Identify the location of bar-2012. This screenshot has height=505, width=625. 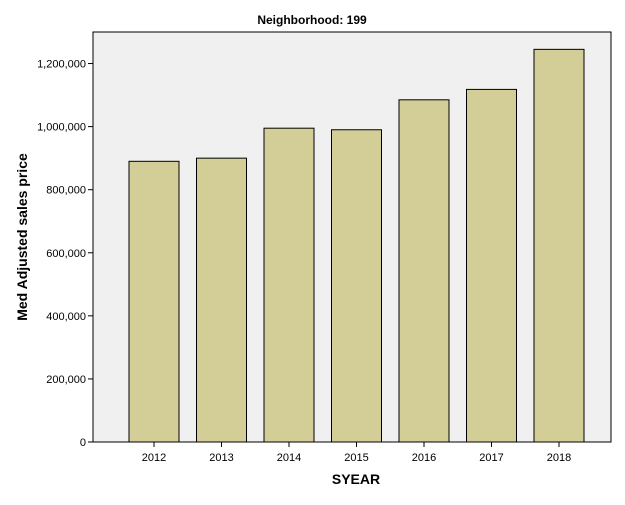
(154, 301).